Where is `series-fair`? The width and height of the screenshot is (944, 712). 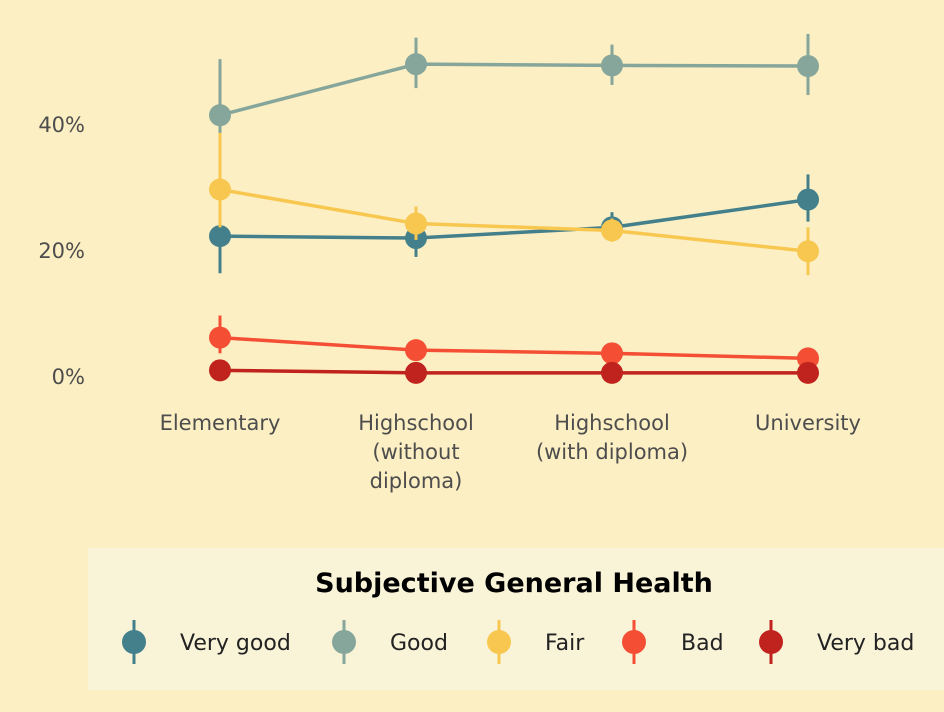 series-fair is located at coordinates (514, 204).